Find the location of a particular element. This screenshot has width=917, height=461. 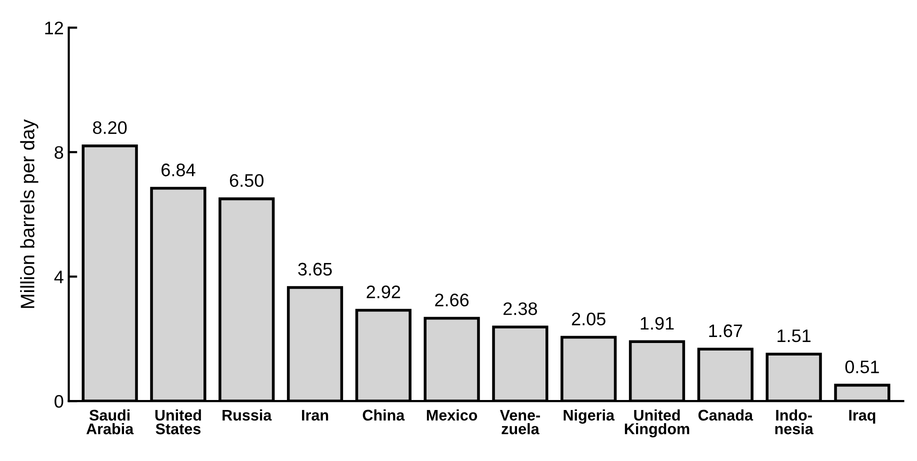

data-label: 3.65 is located at coordinates (315, 269).